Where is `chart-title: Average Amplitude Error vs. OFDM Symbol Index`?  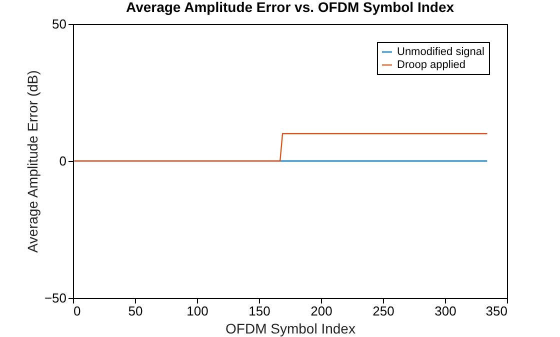
chart-title: Average Amplitude Error vs. OFDM Symbol Index is located at coordinates (290, 7).